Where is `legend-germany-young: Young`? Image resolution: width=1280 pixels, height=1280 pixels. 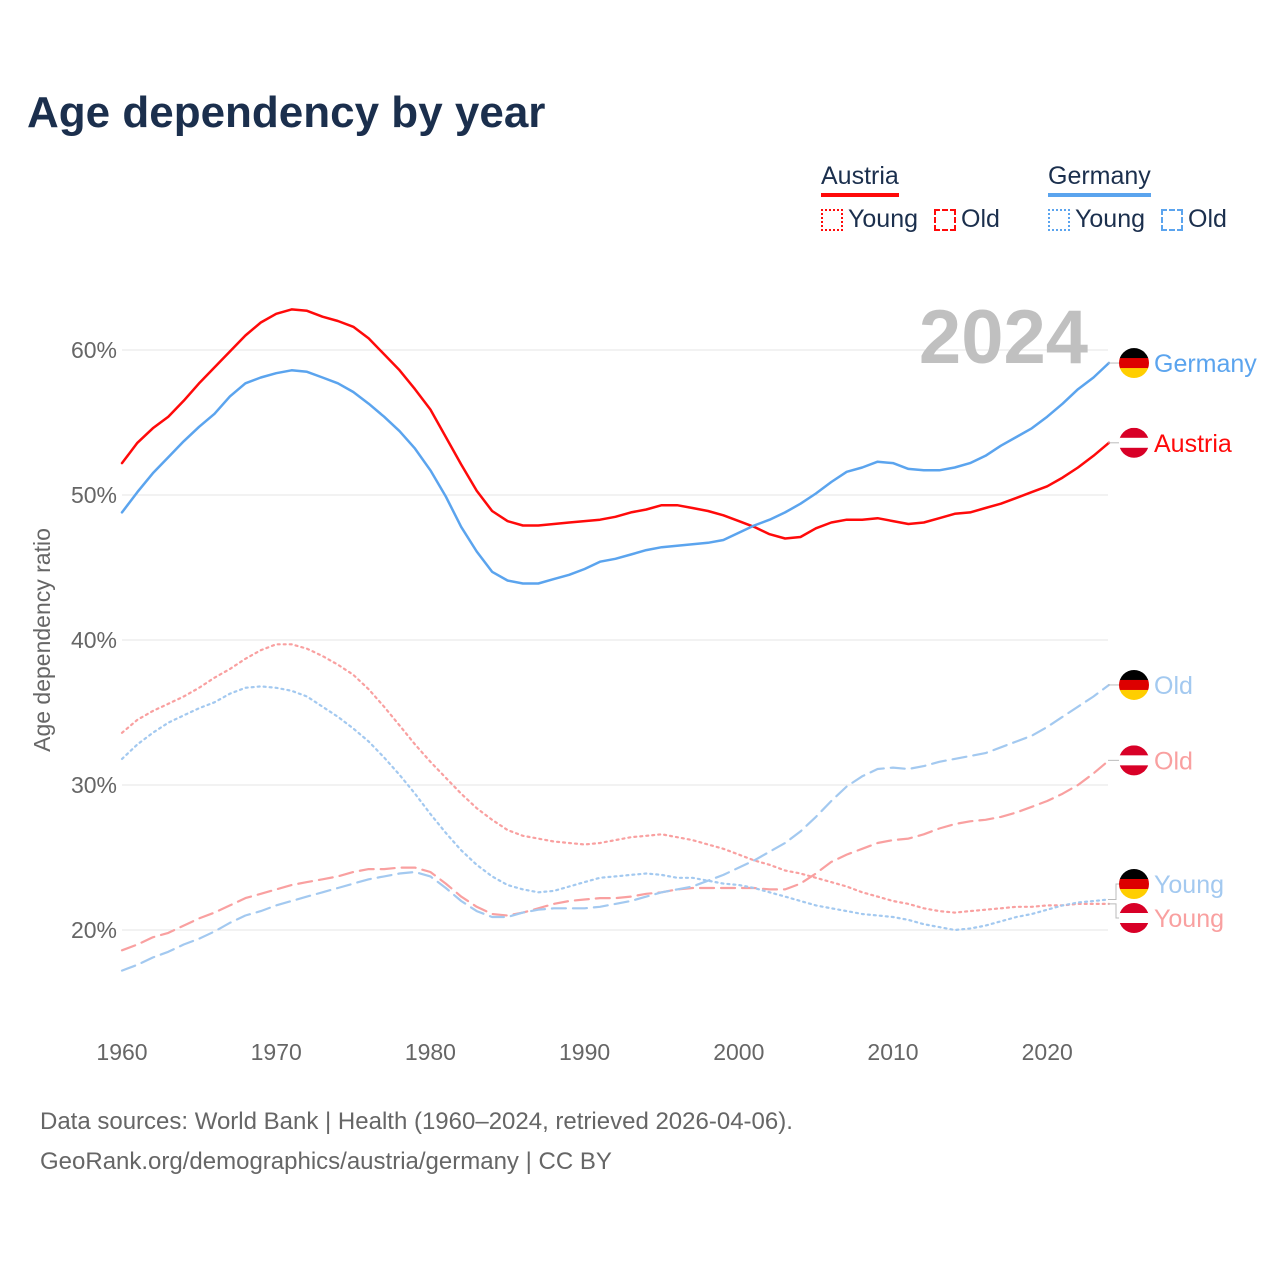 legend-germany-young: Young is located at coordinates (1096, 219).